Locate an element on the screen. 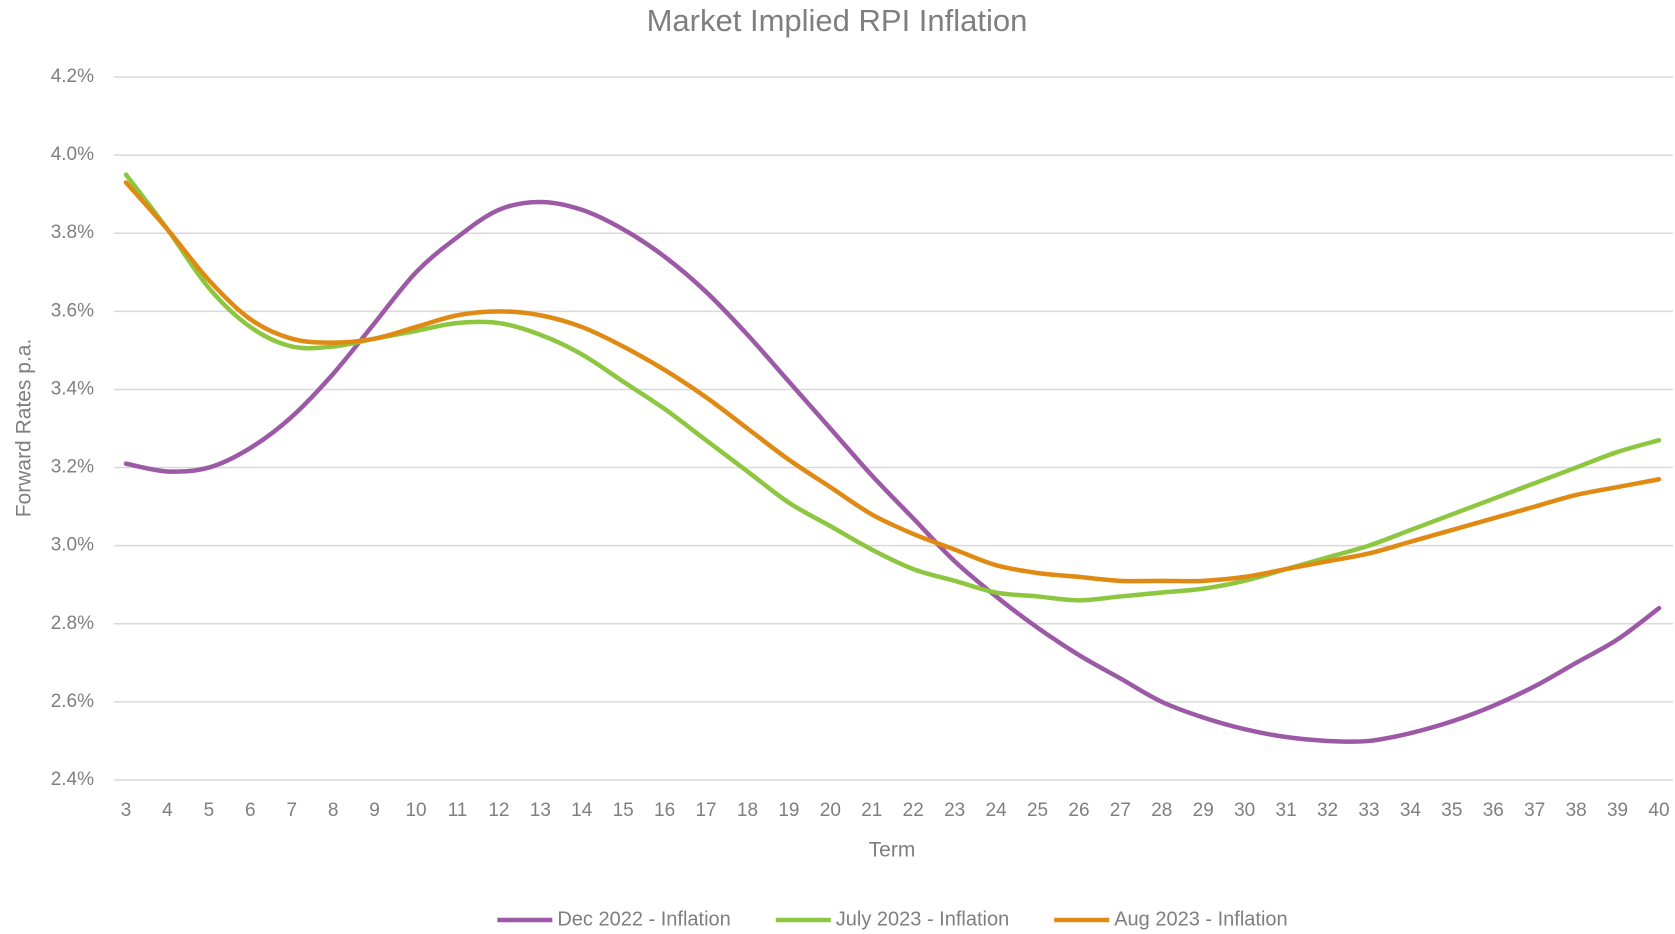 Image resolution: width=1675 pixels, height=934 pixels. x-tick-label: 14 is located at coordinates (582, 810).